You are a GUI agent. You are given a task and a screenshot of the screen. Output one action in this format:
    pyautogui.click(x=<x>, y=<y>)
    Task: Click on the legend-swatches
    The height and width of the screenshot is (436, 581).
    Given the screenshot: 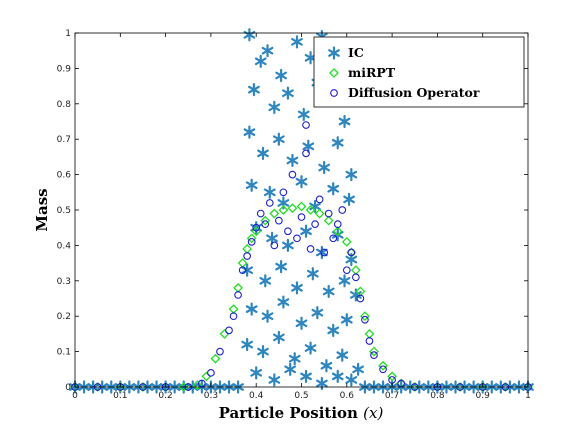 What is the action you would take?
    pyautogui.click(x=334, y=71)
    